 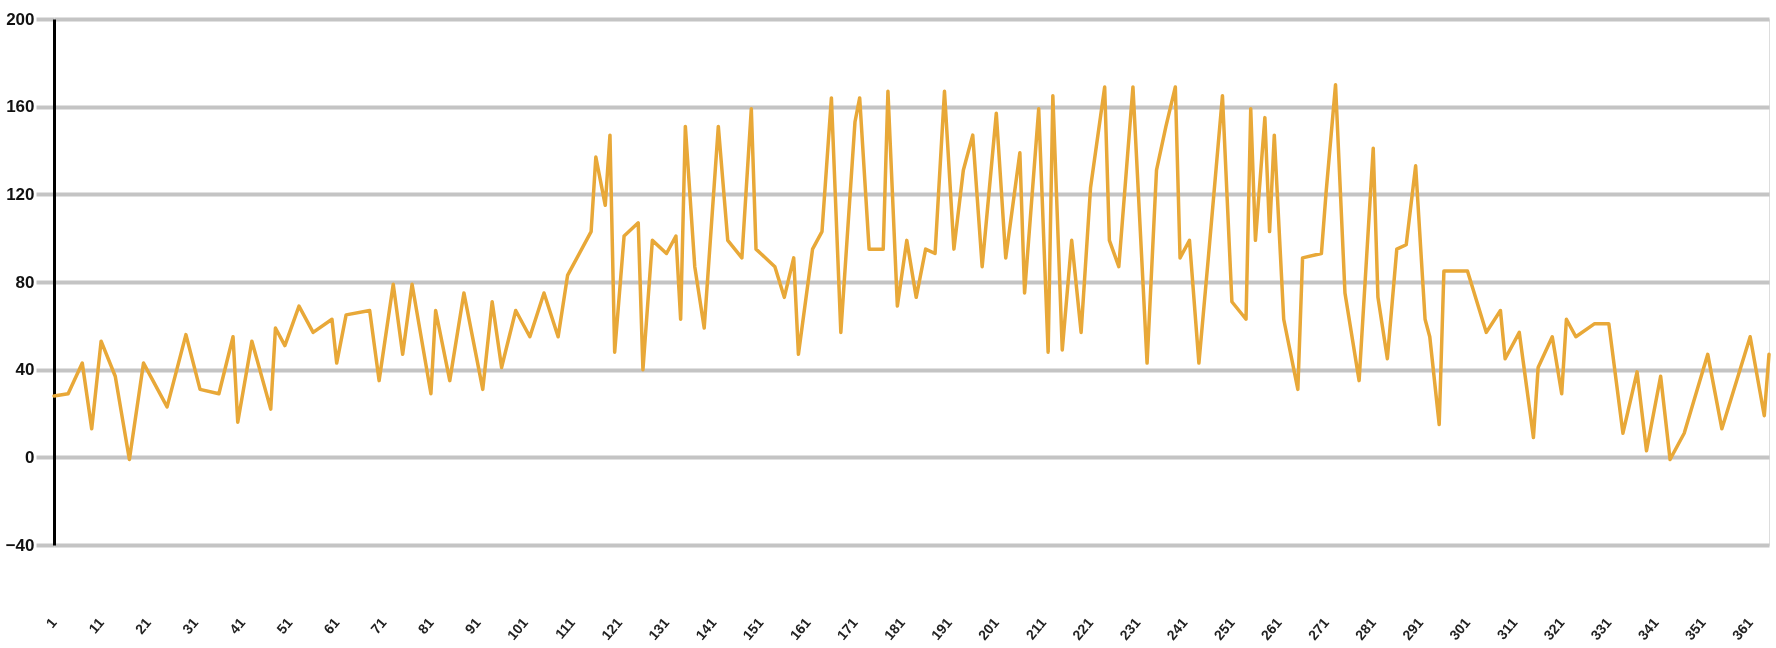 What do you see at coordinates (284, 625) in the screenshot?
I see `x-tick-label: 51` at bounding box center [284, 625].